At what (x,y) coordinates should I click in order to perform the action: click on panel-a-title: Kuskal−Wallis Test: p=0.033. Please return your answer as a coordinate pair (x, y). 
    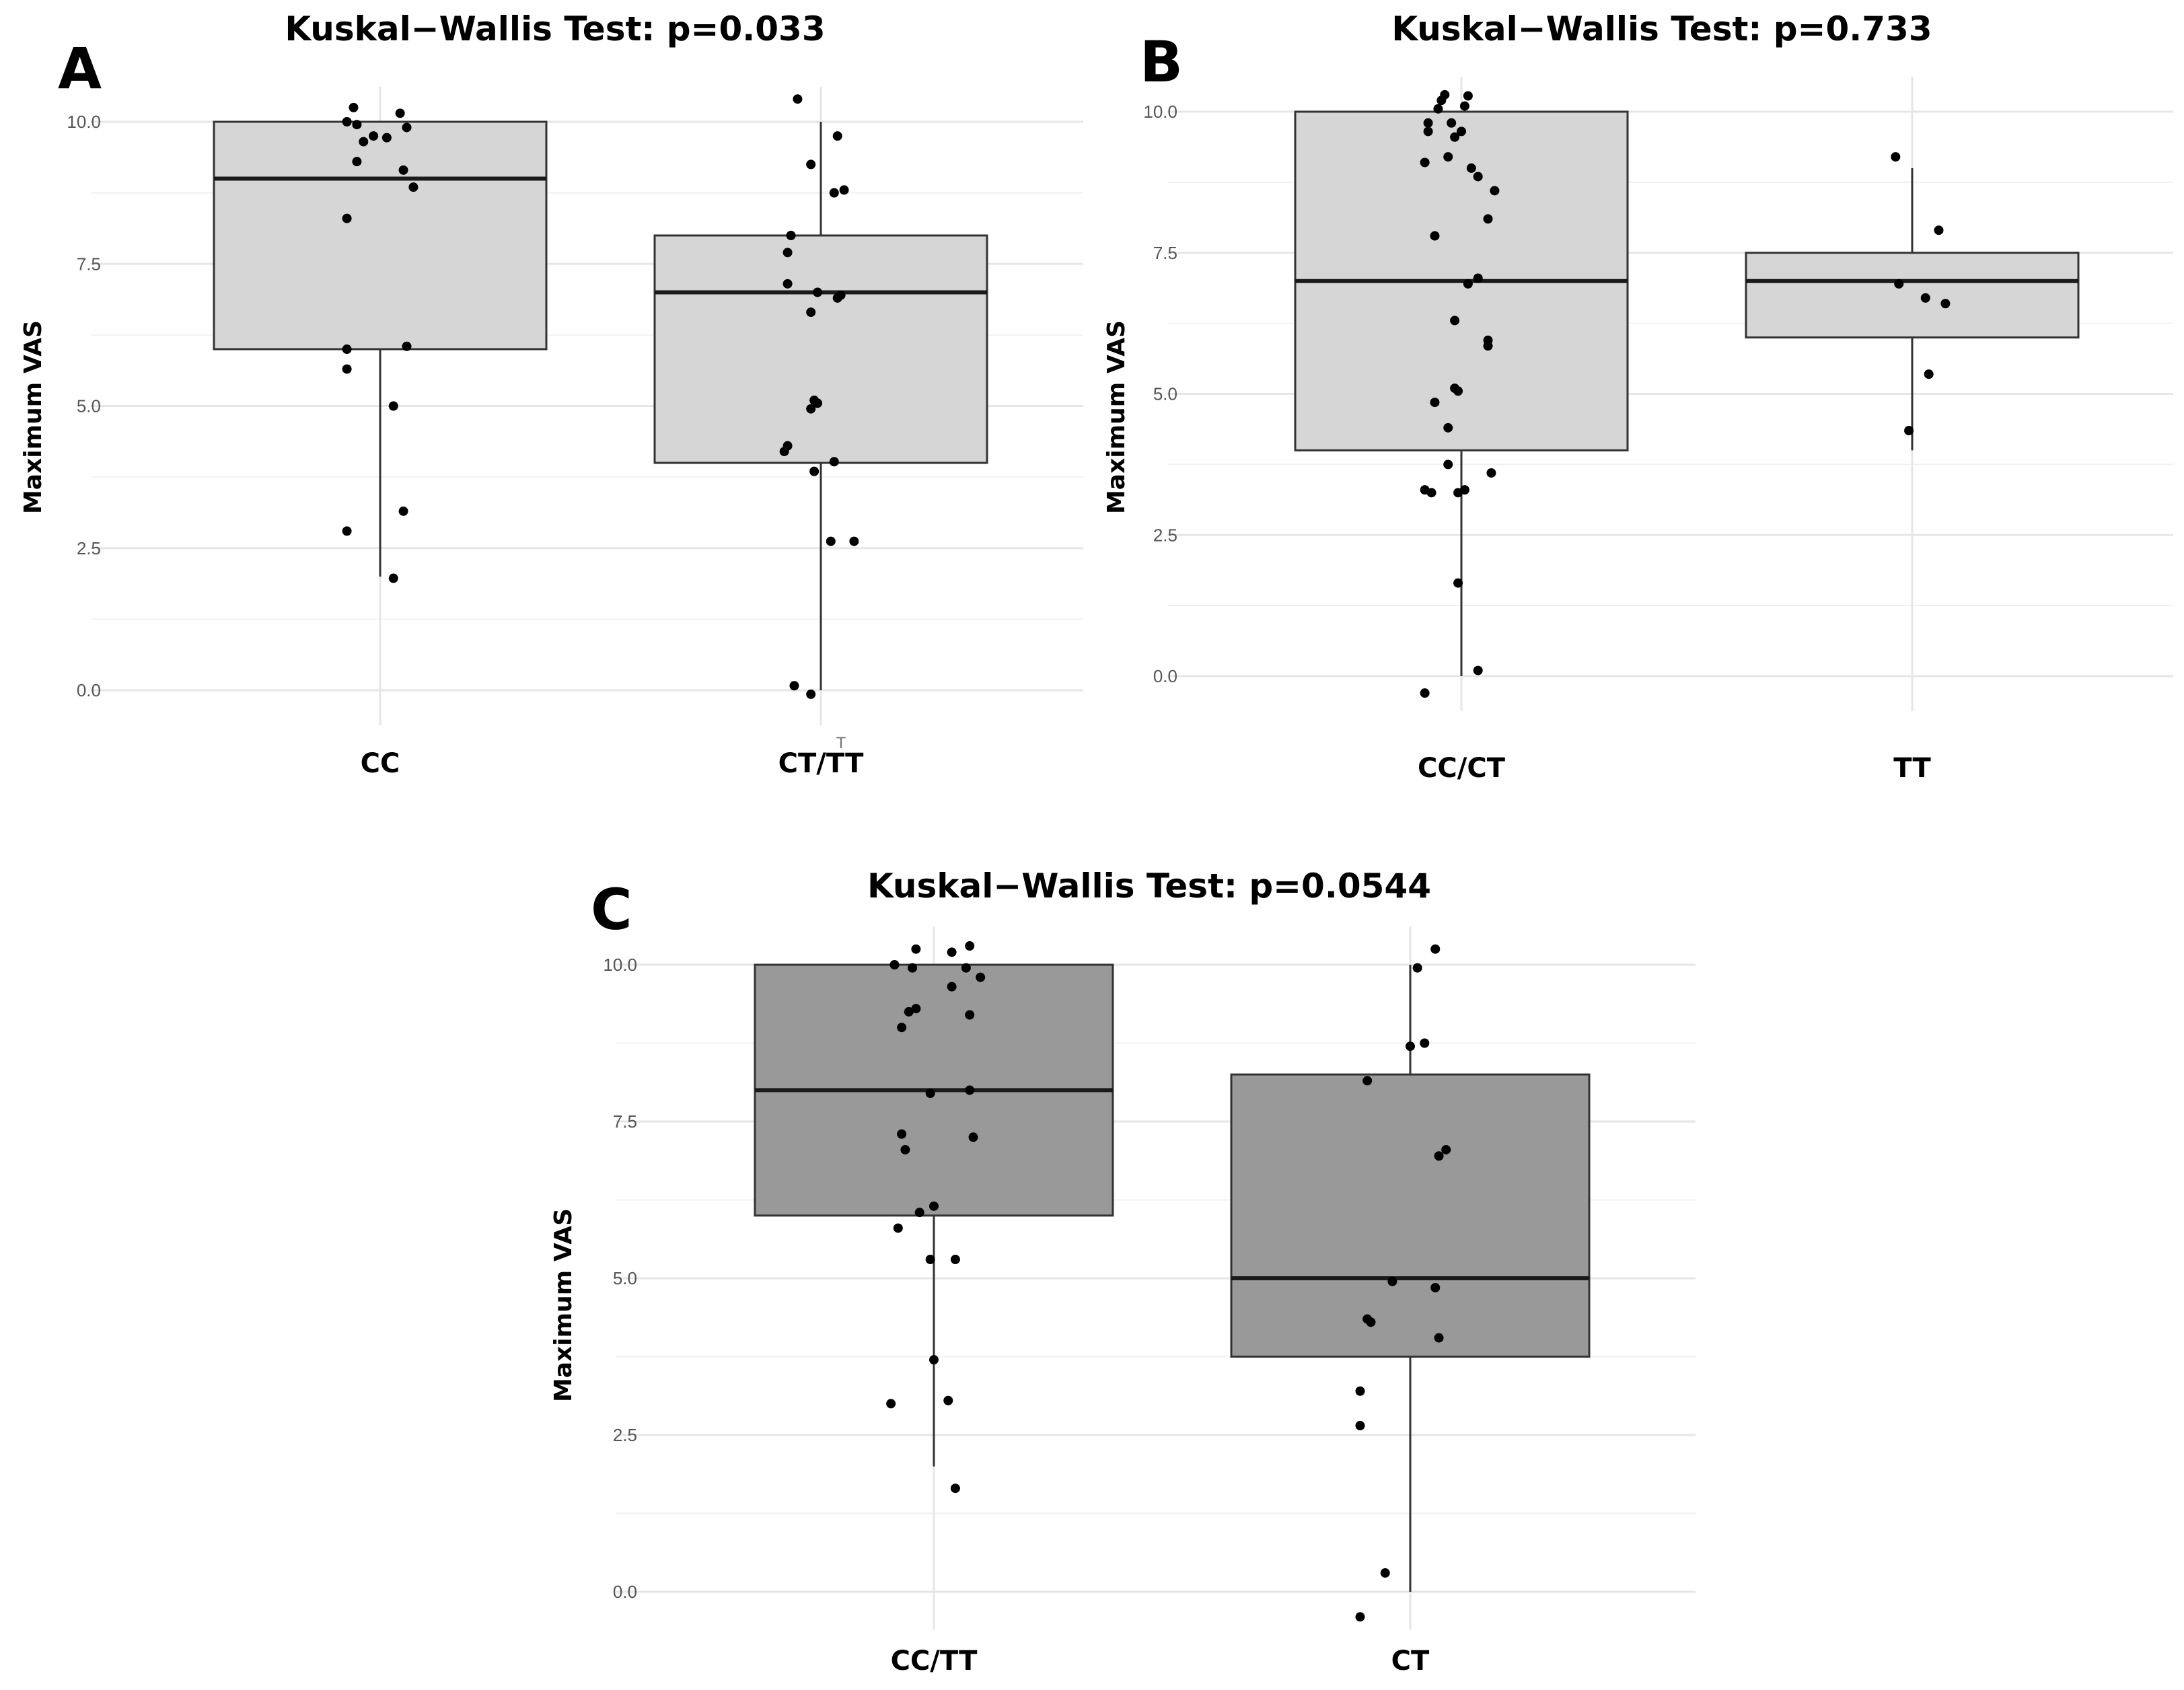
    Looking at the image, I should click on (555, 28).